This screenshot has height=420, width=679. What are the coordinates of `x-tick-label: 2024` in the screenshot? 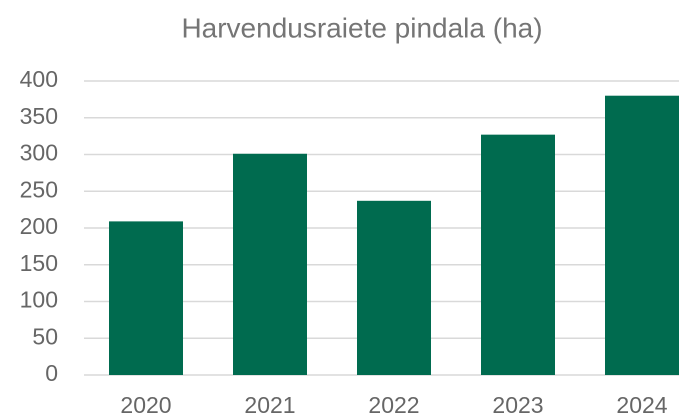 It's located at (641, 405).